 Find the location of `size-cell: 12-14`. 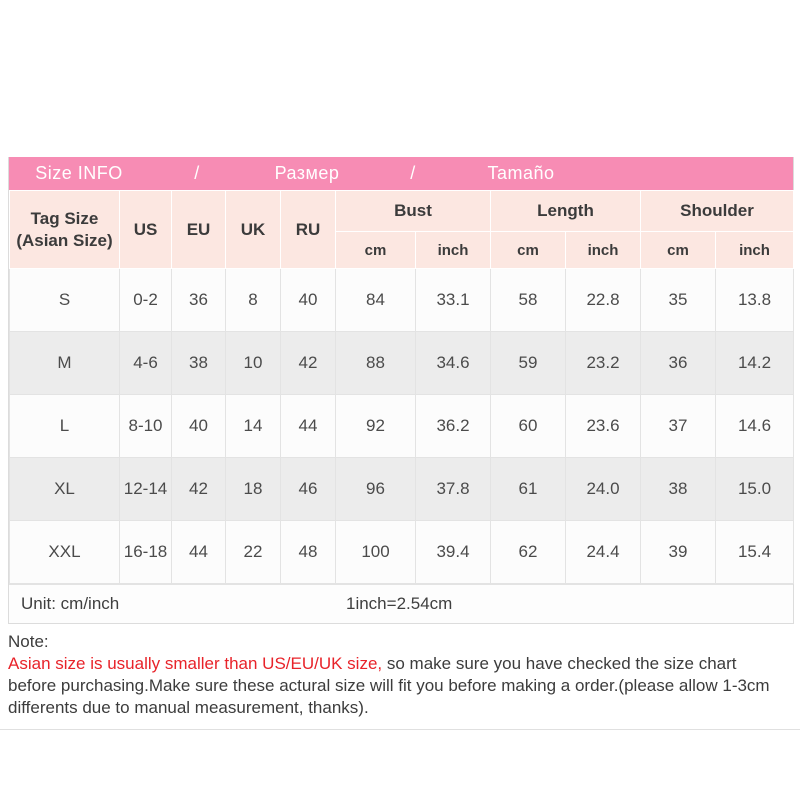

size-cell: 12-14 is located at coordinates (145, 489).